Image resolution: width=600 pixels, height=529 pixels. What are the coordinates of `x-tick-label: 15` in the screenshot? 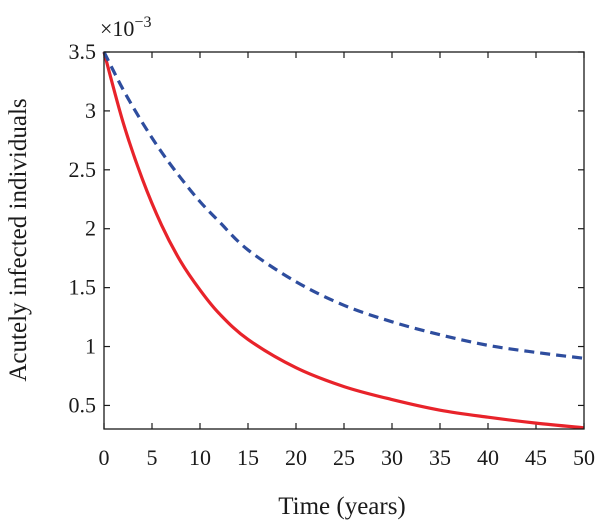 It's located at (248, 457).